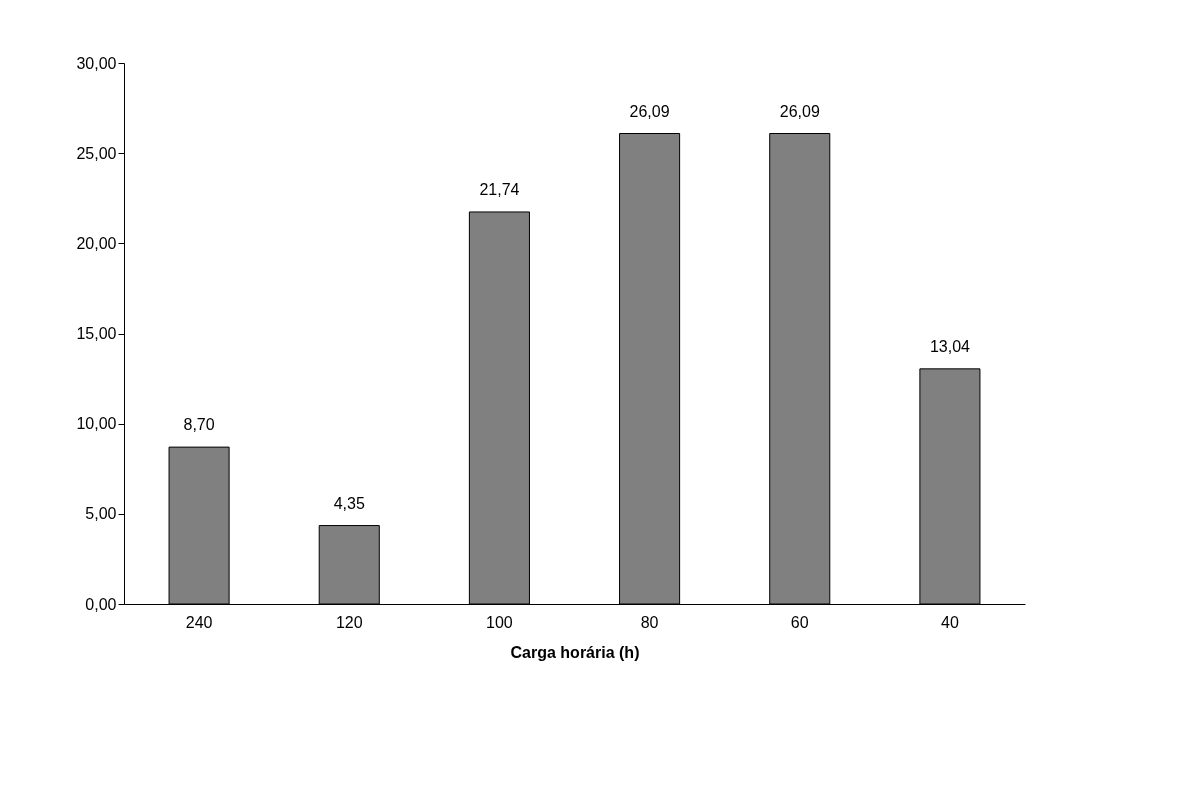 The height and width of the screenshot is (811, 1185). I want to click on data-label: 8,70, so click(199, 425).